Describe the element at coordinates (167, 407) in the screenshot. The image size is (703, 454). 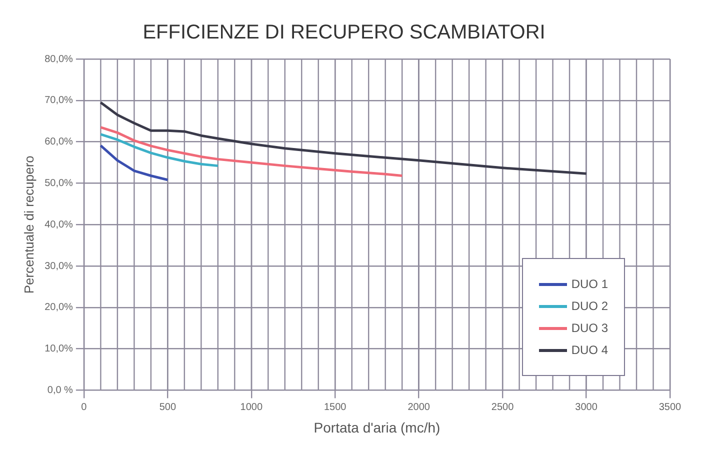
I see `x-tick-label: 500` at that location.